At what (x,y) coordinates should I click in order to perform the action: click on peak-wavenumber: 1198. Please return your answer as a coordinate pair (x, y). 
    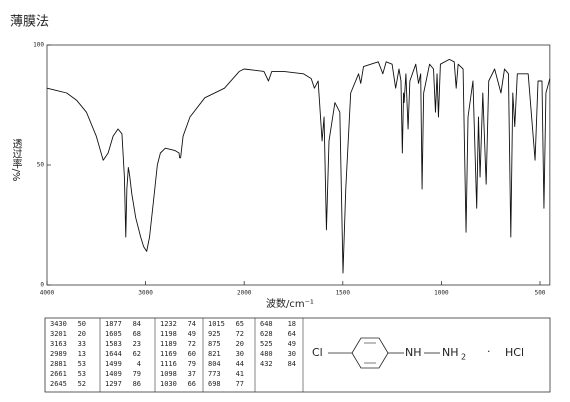
    Looking at the image, I should click on (168, 334).